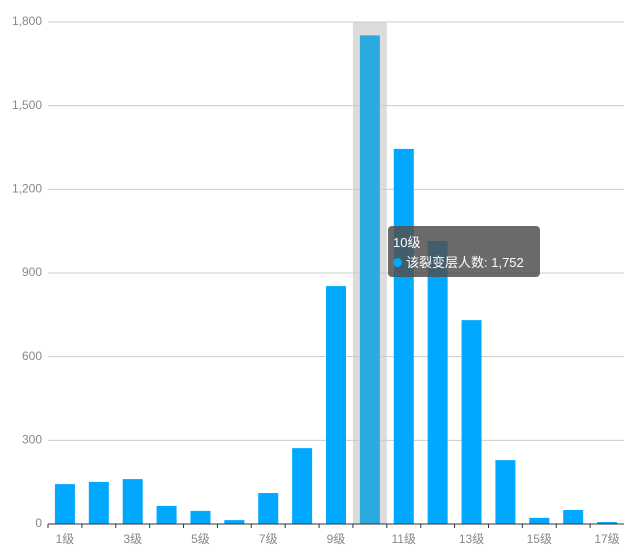 Image resolution: width=632 pixels, height=558 pixels. I want to click on y-tick-label: 0, so click(38, 523).